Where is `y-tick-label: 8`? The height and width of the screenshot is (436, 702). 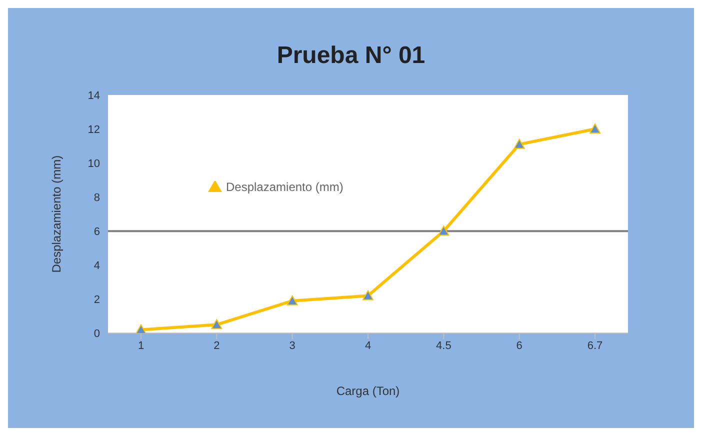 y-tick-label: 8 is located at coordinates (97, 198).